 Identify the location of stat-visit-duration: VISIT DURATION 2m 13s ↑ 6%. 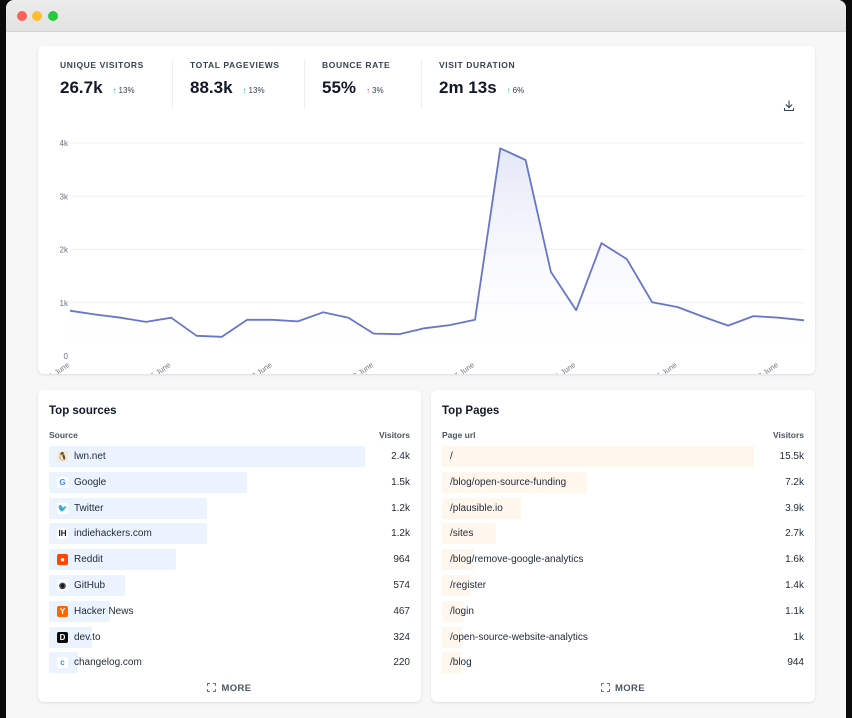
(481, 79).